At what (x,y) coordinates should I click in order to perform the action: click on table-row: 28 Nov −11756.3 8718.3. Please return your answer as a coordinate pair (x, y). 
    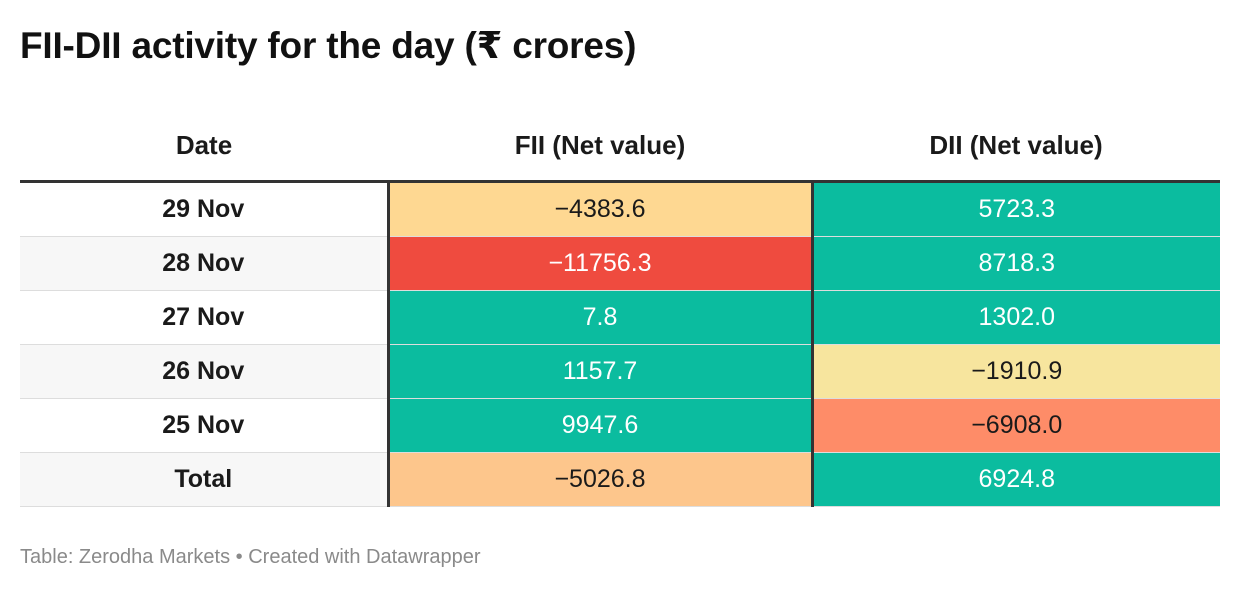
    Looking at the image, I should click on (620, 263).